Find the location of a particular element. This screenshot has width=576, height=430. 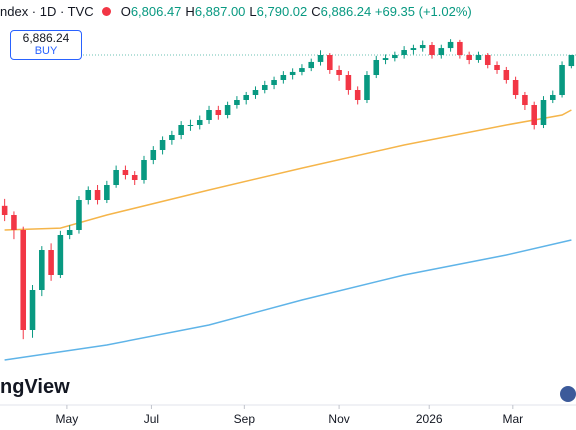

legend-key: H is located at coordinates (190, 11).